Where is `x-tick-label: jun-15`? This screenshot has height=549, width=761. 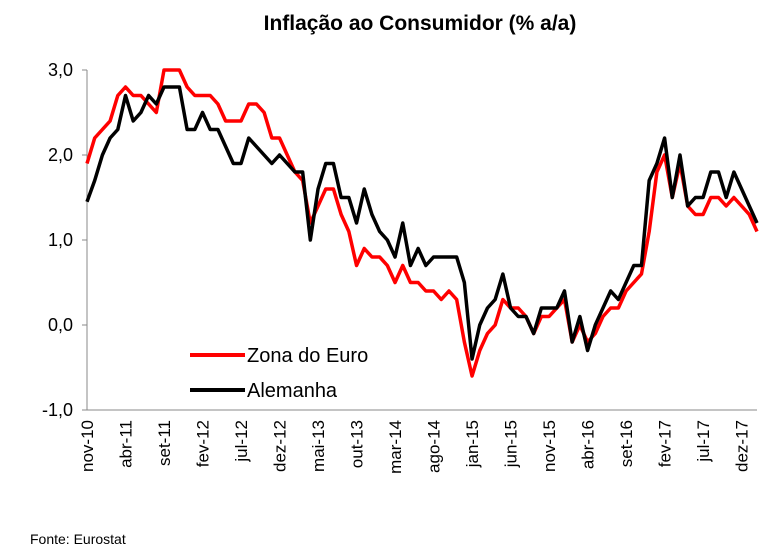 x-tick-label: jun-15 is located at coordinates (511, 444).